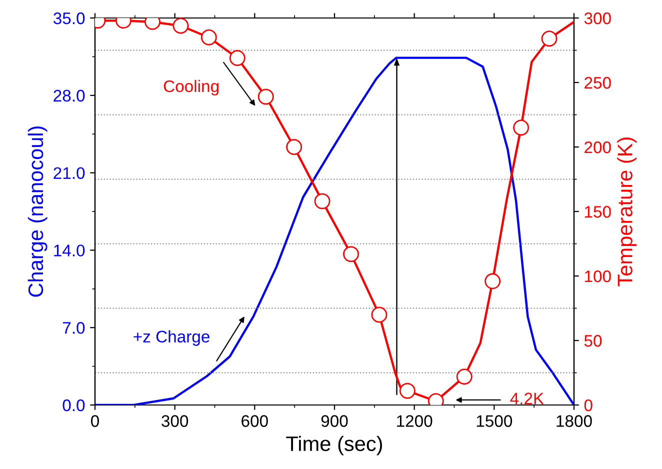 This screenshot has height=469, width=662. Describe the element at coordinates (334, 421) in the screenshot. I see `x-tick-label: 900` at that location.